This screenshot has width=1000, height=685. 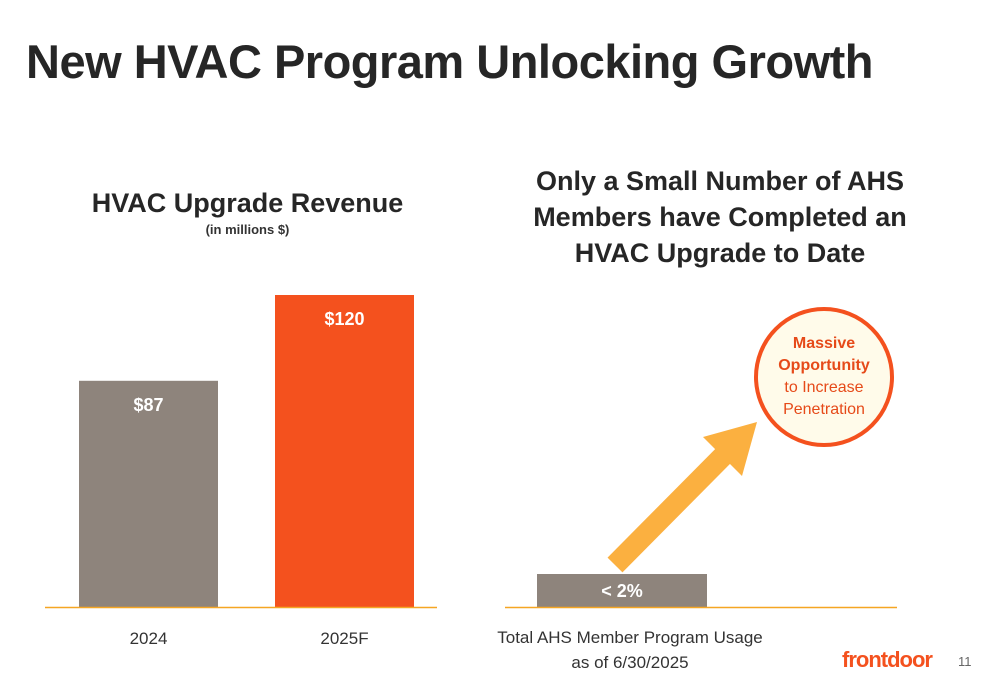 I want to click on page-number: 11, so click(x=965, y=661).